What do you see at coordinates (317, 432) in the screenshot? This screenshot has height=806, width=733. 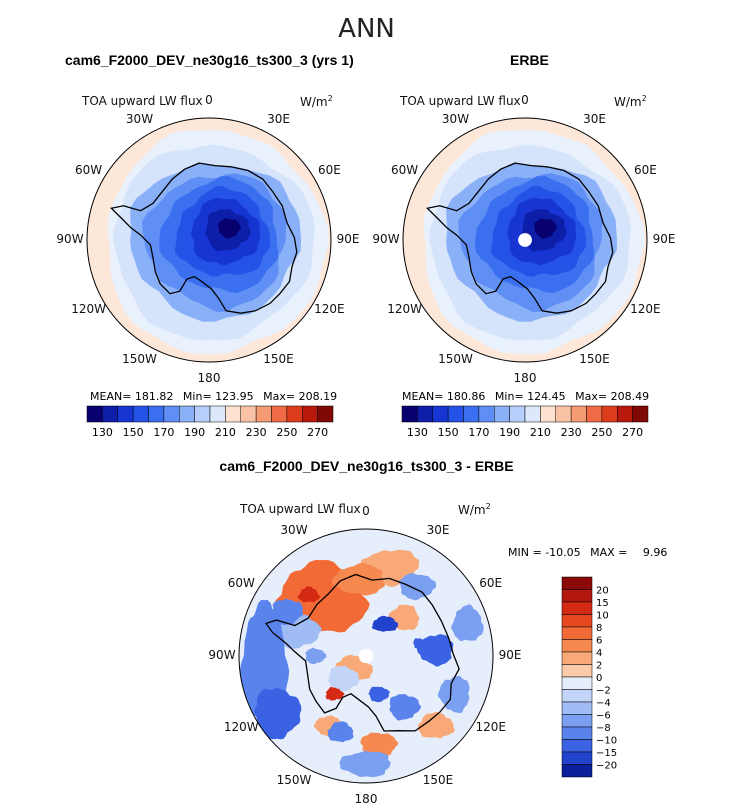 I see `colorbar-tick-label: 270` at bounding box center [317, 432].